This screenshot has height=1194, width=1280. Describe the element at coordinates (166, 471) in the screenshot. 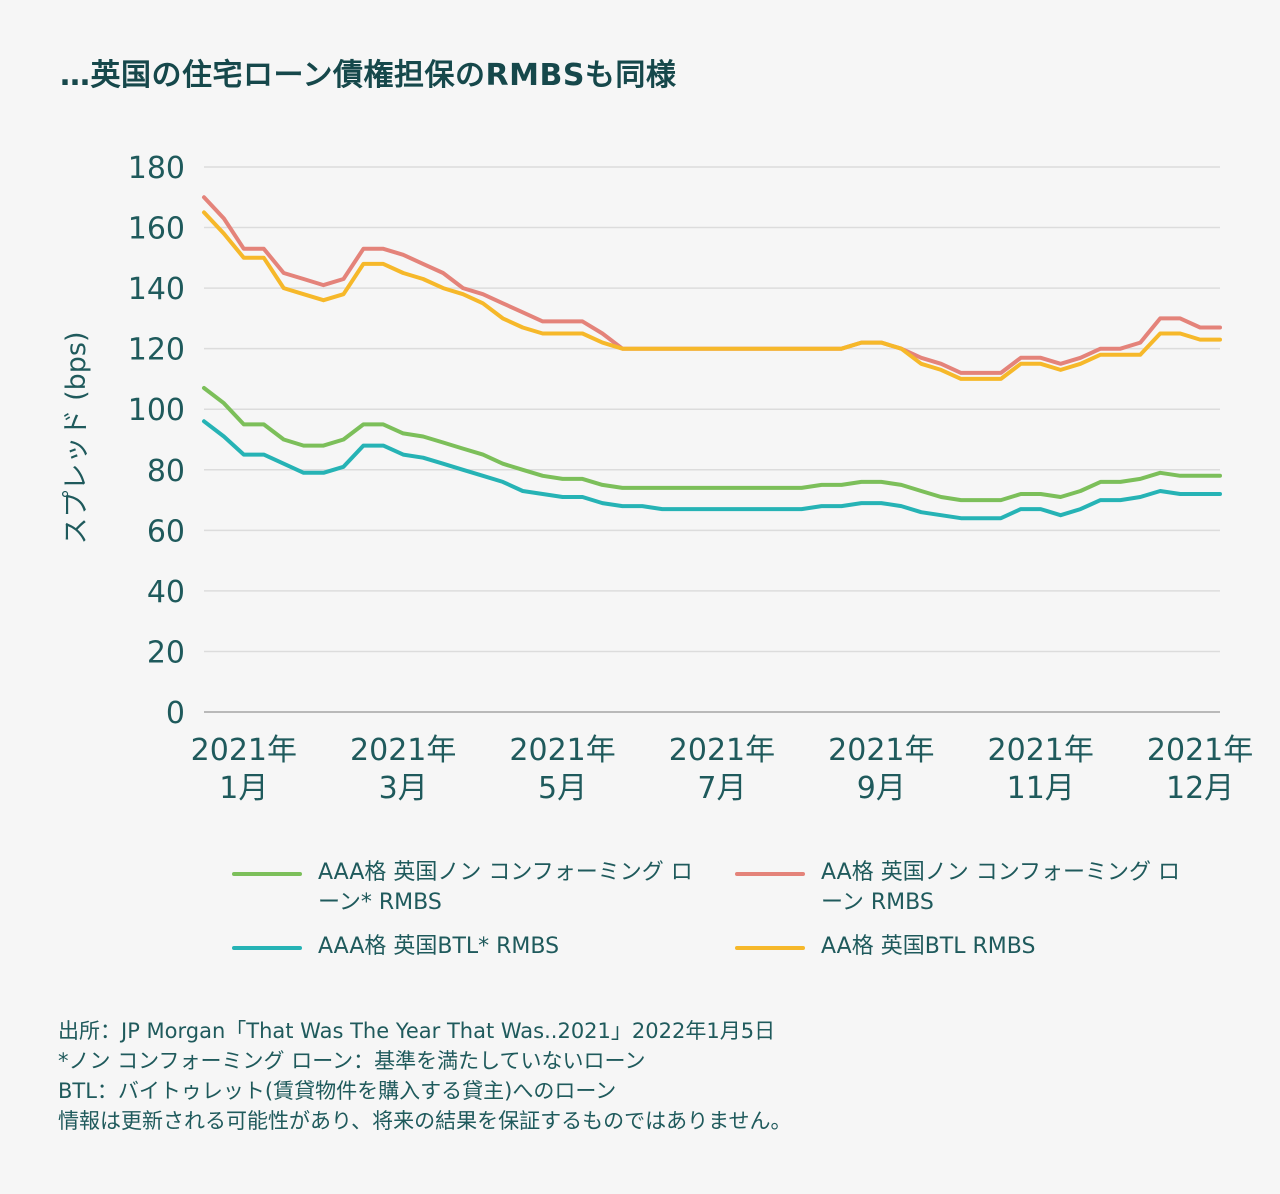

I see `y-tick-label: 80` at that location.